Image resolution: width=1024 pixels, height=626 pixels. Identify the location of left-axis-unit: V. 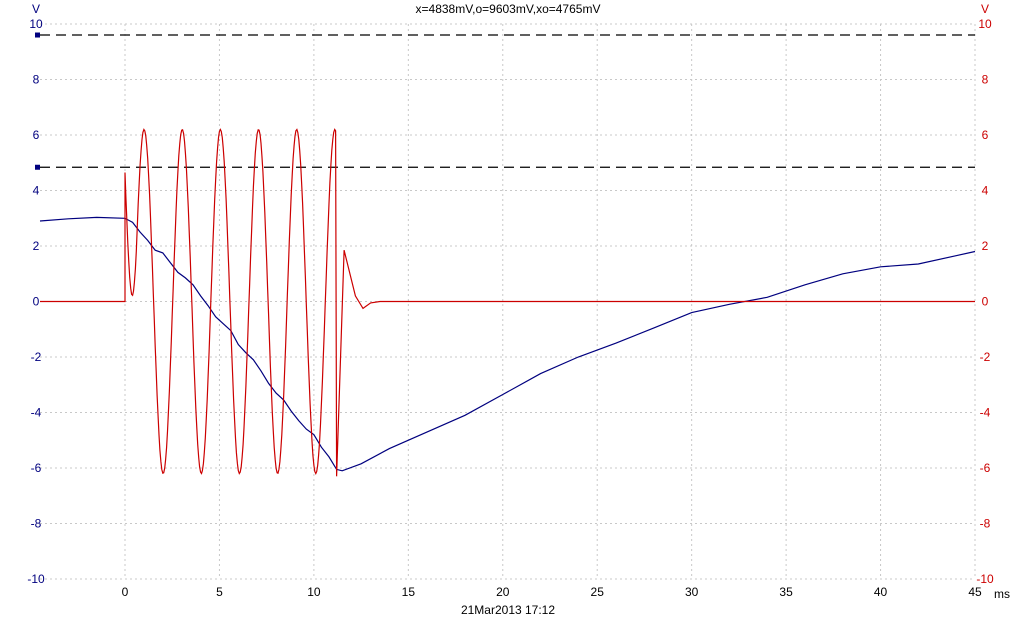
(36, 9).